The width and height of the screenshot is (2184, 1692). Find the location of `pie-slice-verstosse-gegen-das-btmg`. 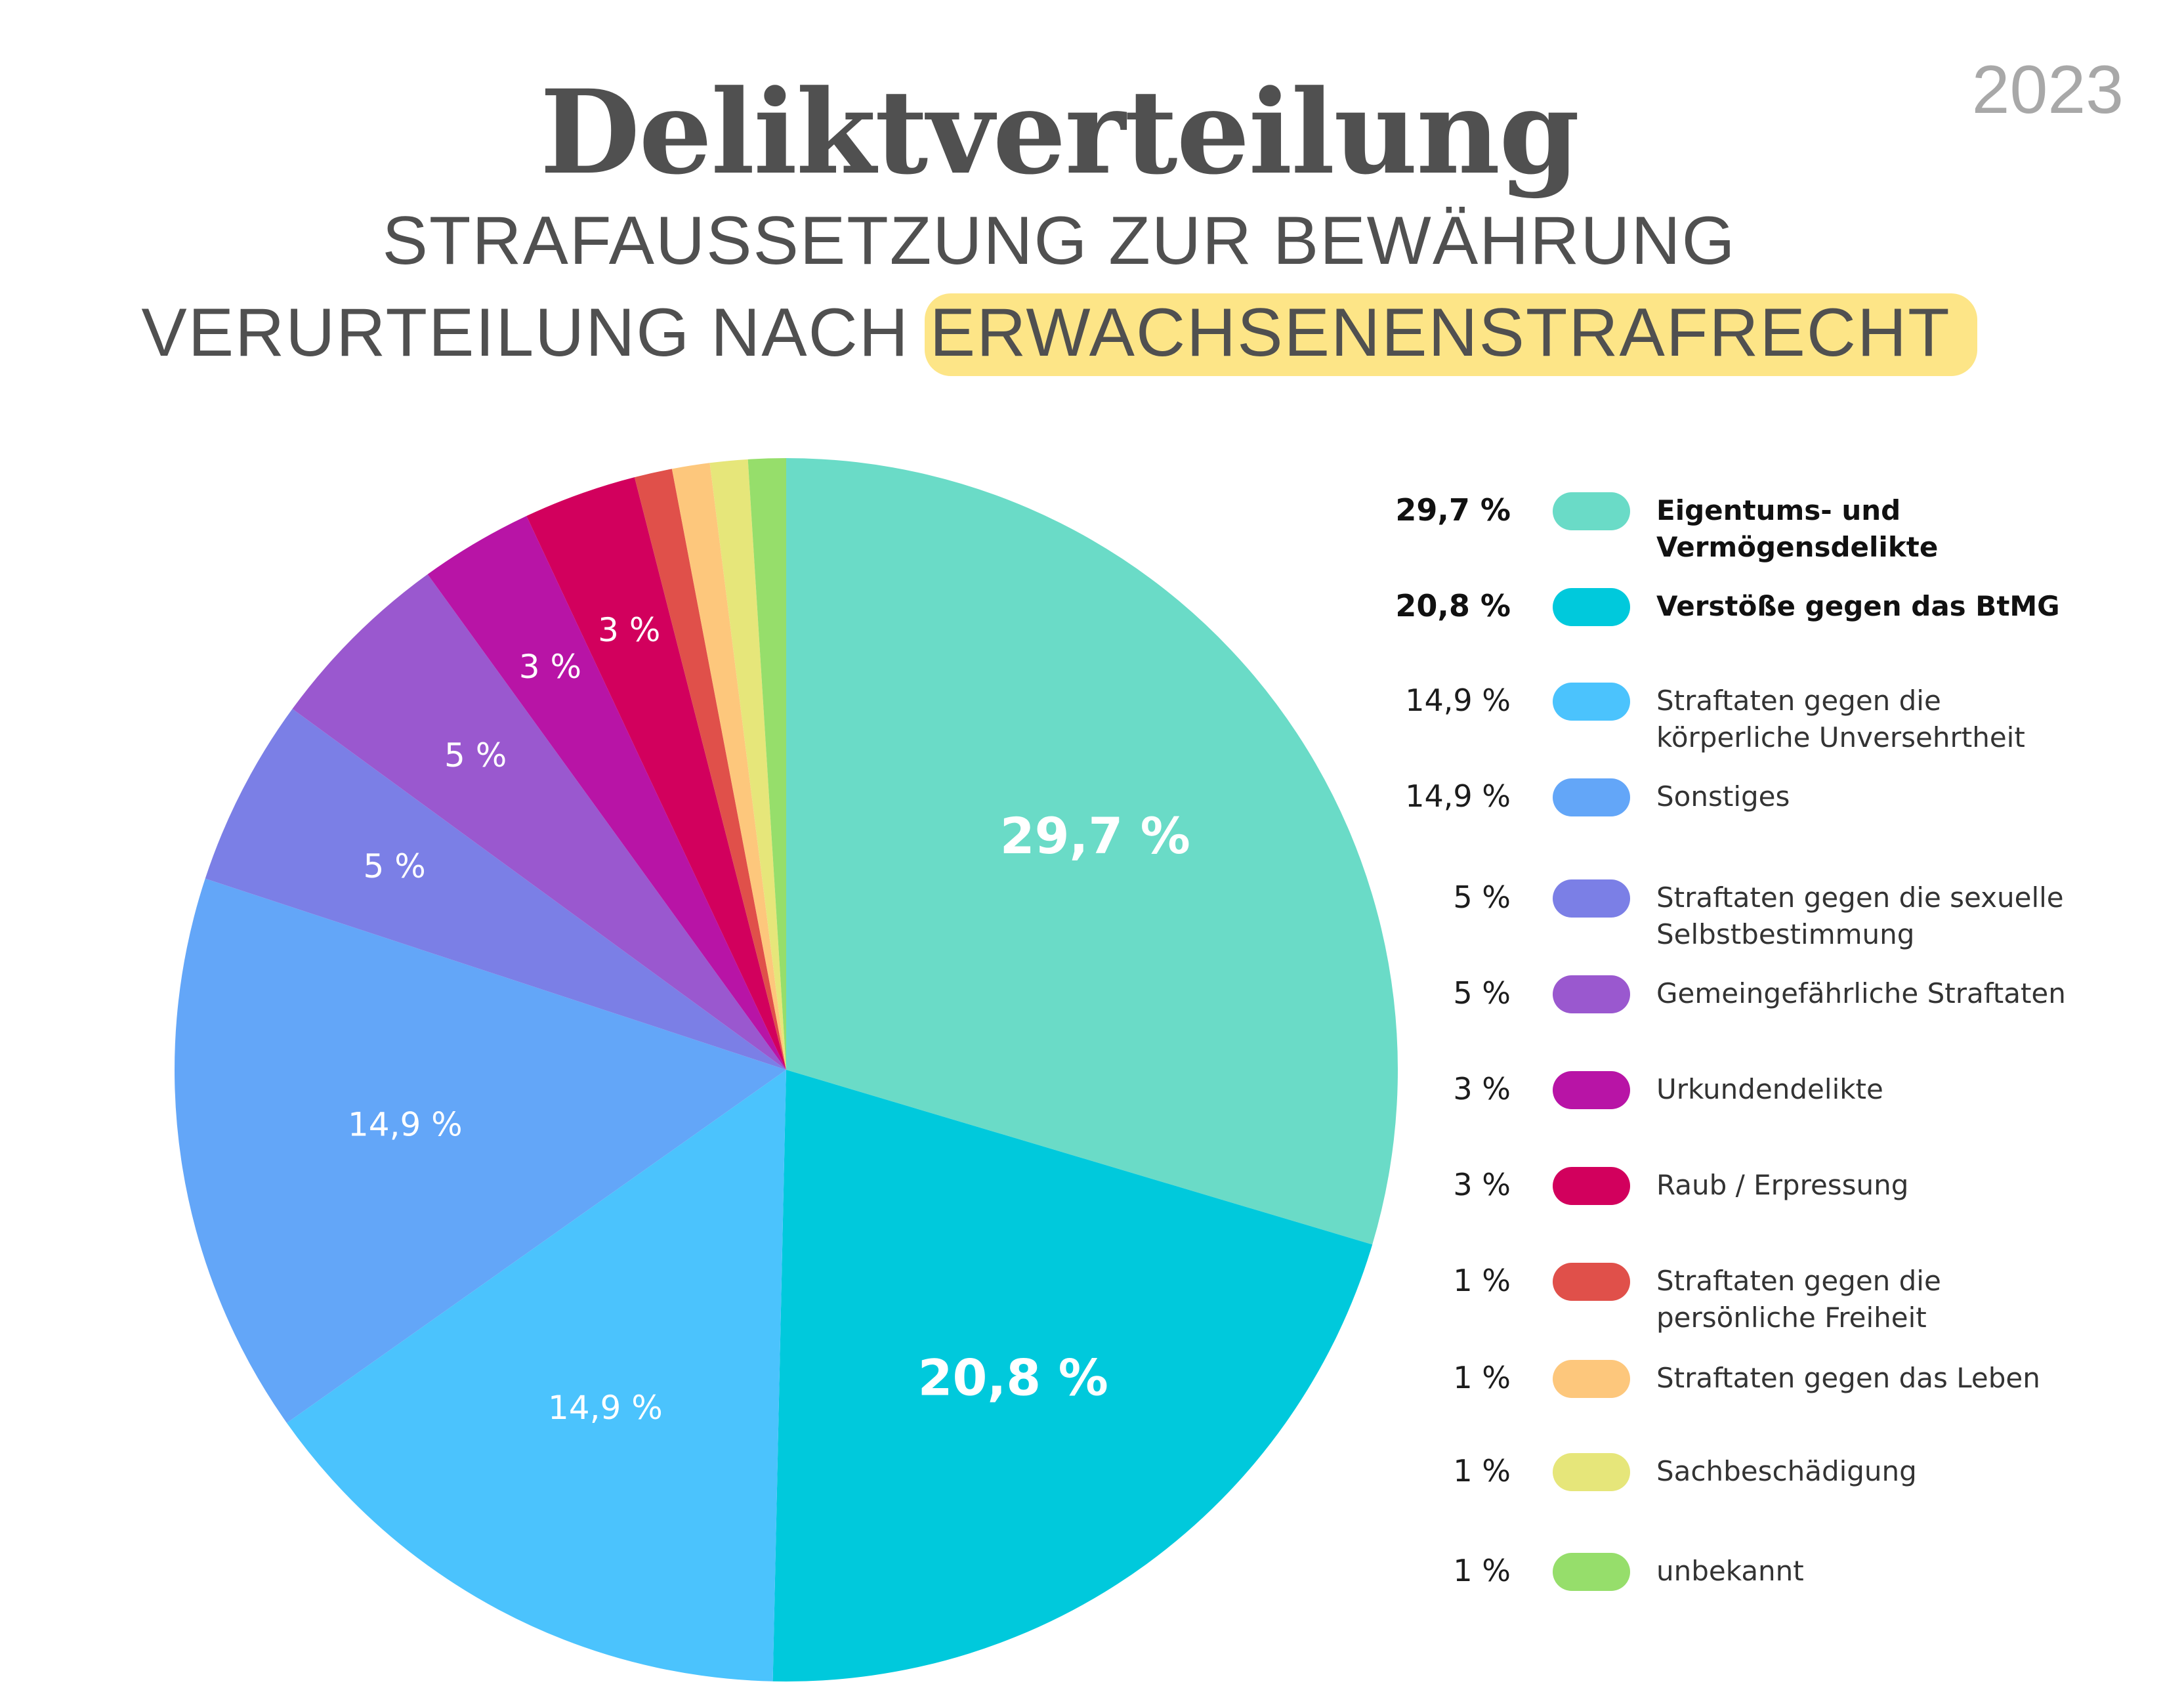

pie-slice-verstosse-gegen-das-btmg is located at coordinates (1072, 1375).